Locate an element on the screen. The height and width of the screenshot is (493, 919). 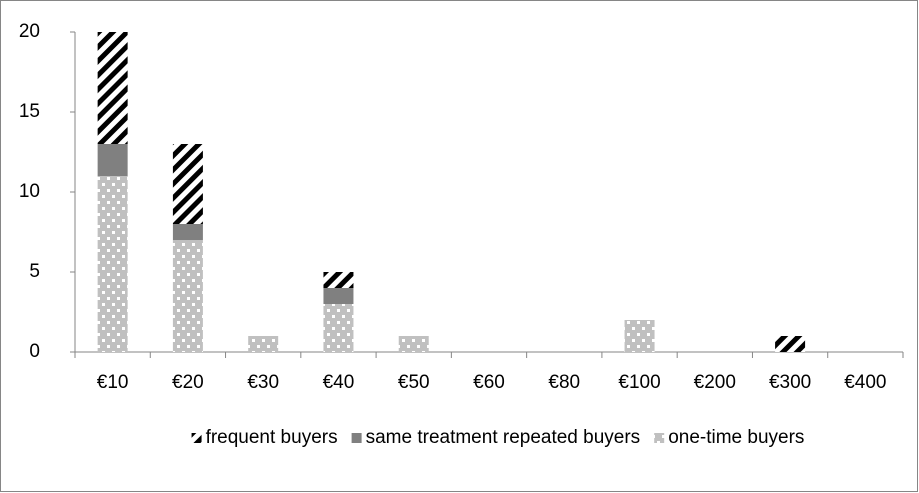
y-tick-label: 5 is located at coordinates (34, 271).